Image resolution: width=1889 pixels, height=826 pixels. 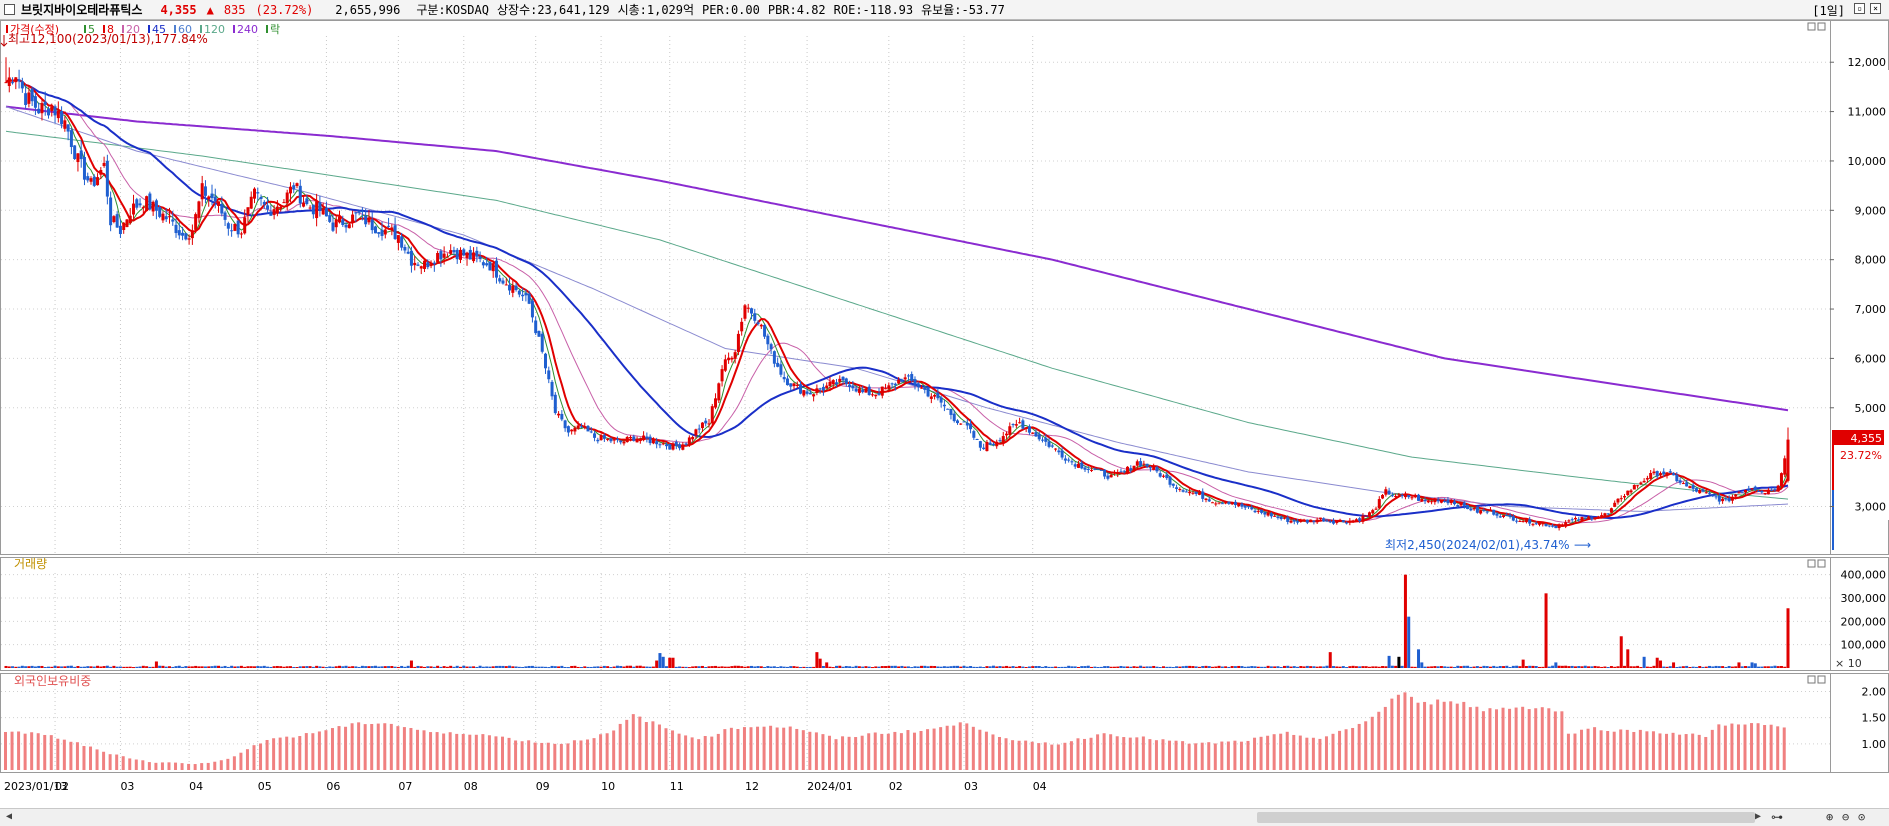 I want to click on current-price-badge-text: 4,355, so click(x=1867, y=438).